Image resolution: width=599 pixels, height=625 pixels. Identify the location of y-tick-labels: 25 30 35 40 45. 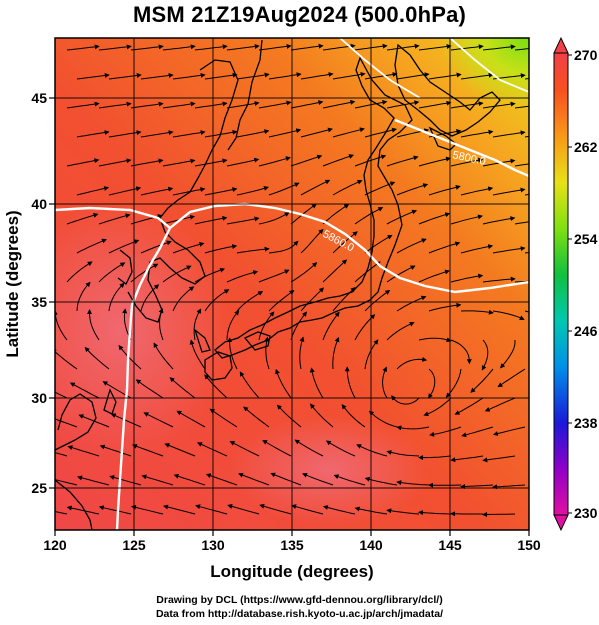
(39, 293).